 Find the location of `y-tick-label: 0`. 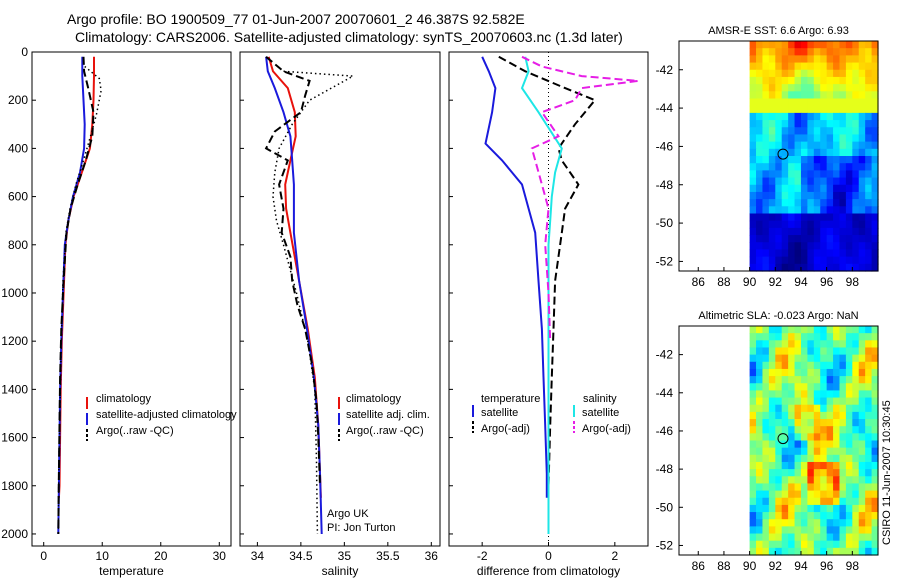

y-tick-label: 0 is located at coordinates (24, 52).